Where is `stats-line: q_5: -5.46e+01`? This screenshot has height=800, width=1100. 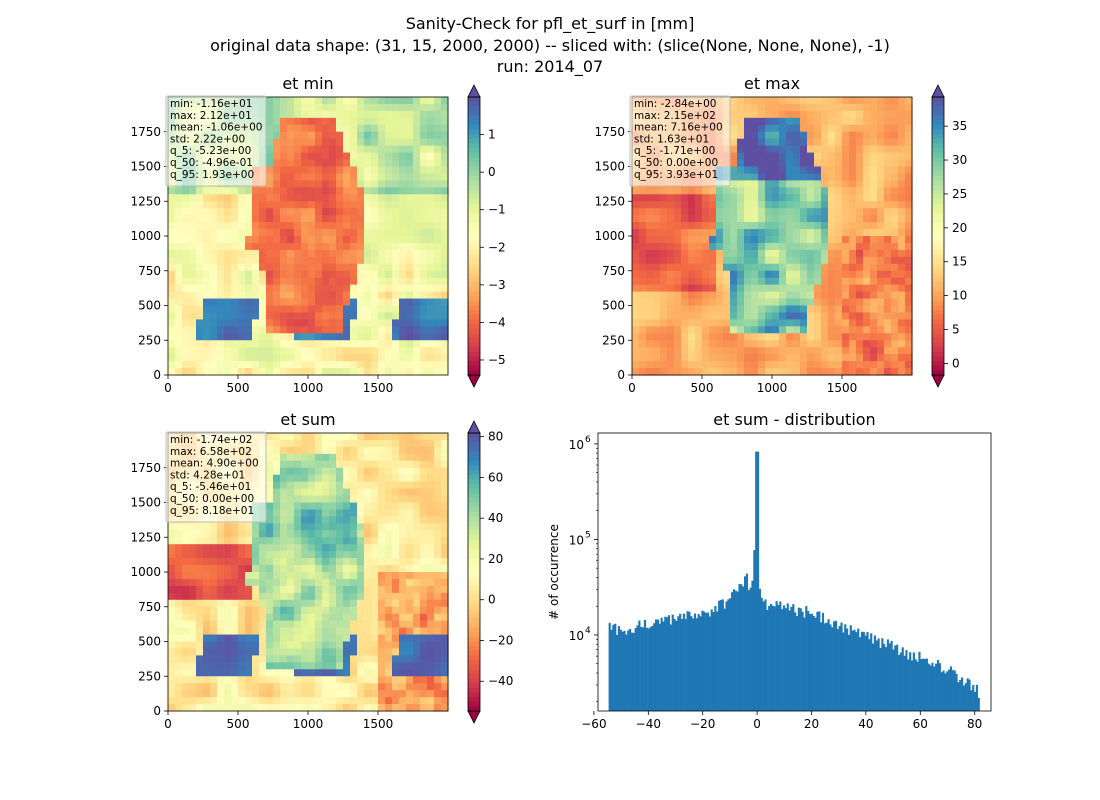
stats-line: q_5: -5.46e+01 is located at coordinates (210, 487).